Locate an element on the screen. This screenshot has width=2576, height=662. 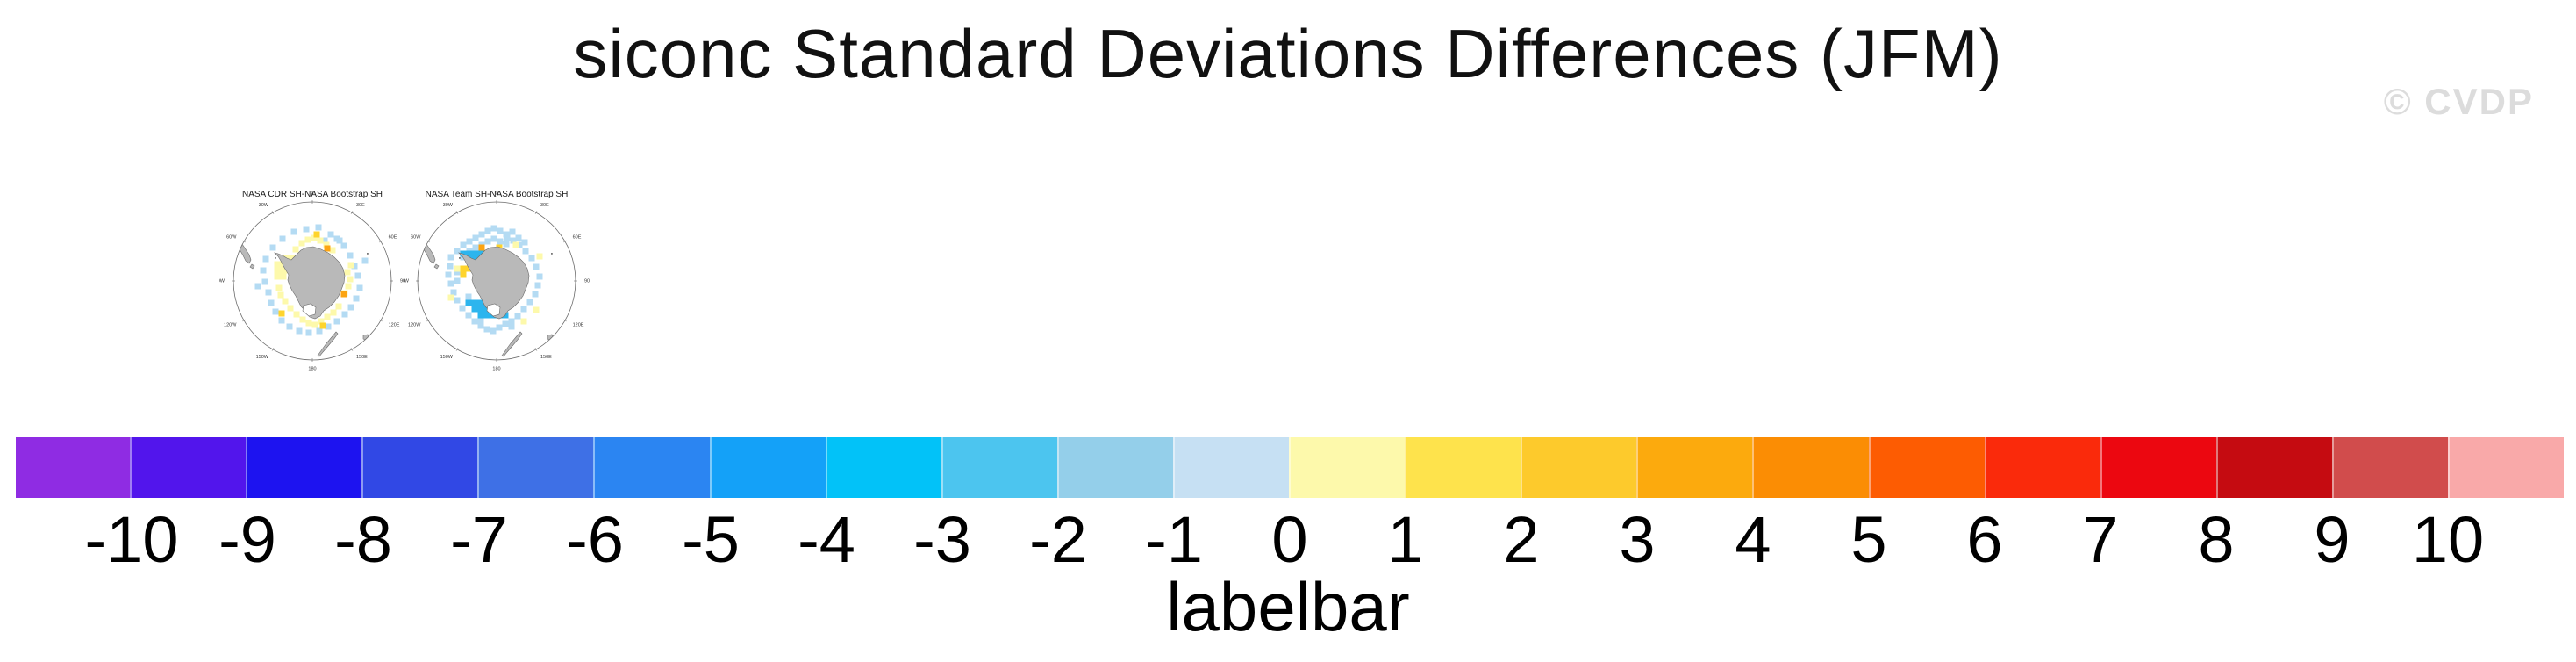
colorbar-tick-label: 2 is located at coordinates (1521, 539).